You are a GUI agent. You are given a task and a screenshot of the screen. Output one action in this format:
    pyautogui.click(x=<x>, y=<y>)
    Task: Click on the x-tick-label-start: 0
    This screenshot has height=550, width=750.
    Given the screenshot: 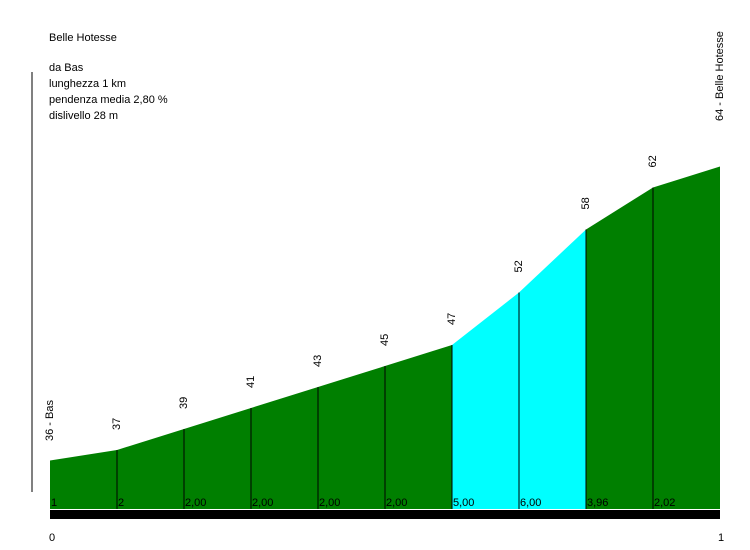 What is the action you would take?
    pyautogui.click(x=52, y=538)
    